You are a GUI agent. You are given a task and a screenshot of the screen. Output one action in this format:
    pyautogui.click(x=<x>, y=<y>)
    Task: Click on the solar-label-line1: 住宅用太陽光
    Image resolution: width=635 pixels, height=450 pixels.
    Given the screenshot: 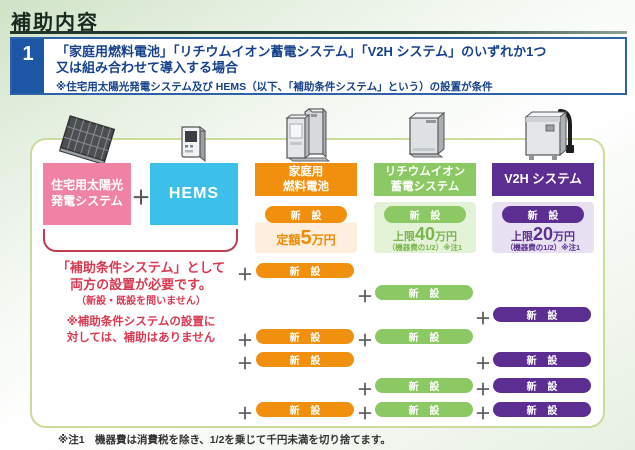 What is the action you would take?
    pyautogui.click(x=86, y=185)
    